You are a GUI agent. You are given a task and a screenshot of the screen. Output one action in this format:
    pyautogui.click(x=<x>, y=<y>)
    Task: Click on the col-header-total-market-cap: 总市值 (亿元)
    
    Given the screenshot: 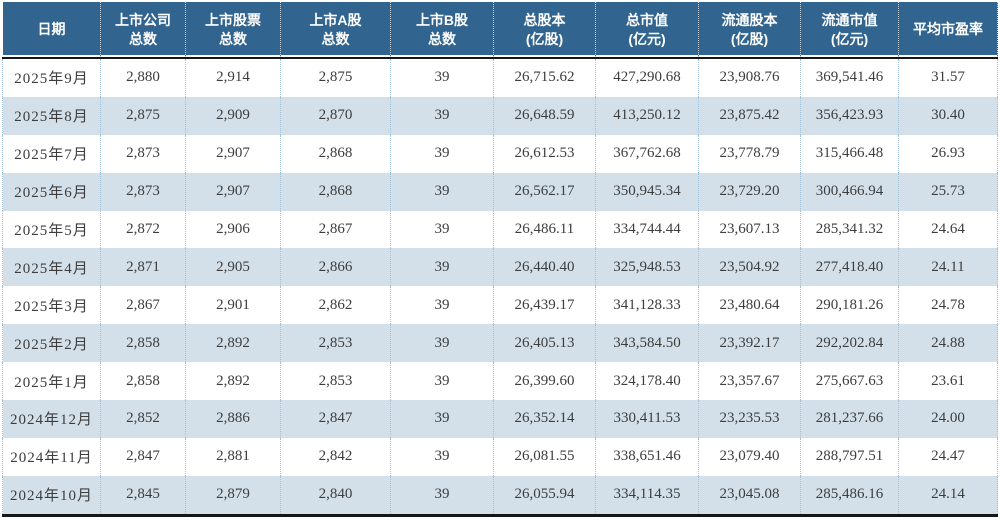 What is the action you would take?
    pyautogui.click(x=647, y=30)
    